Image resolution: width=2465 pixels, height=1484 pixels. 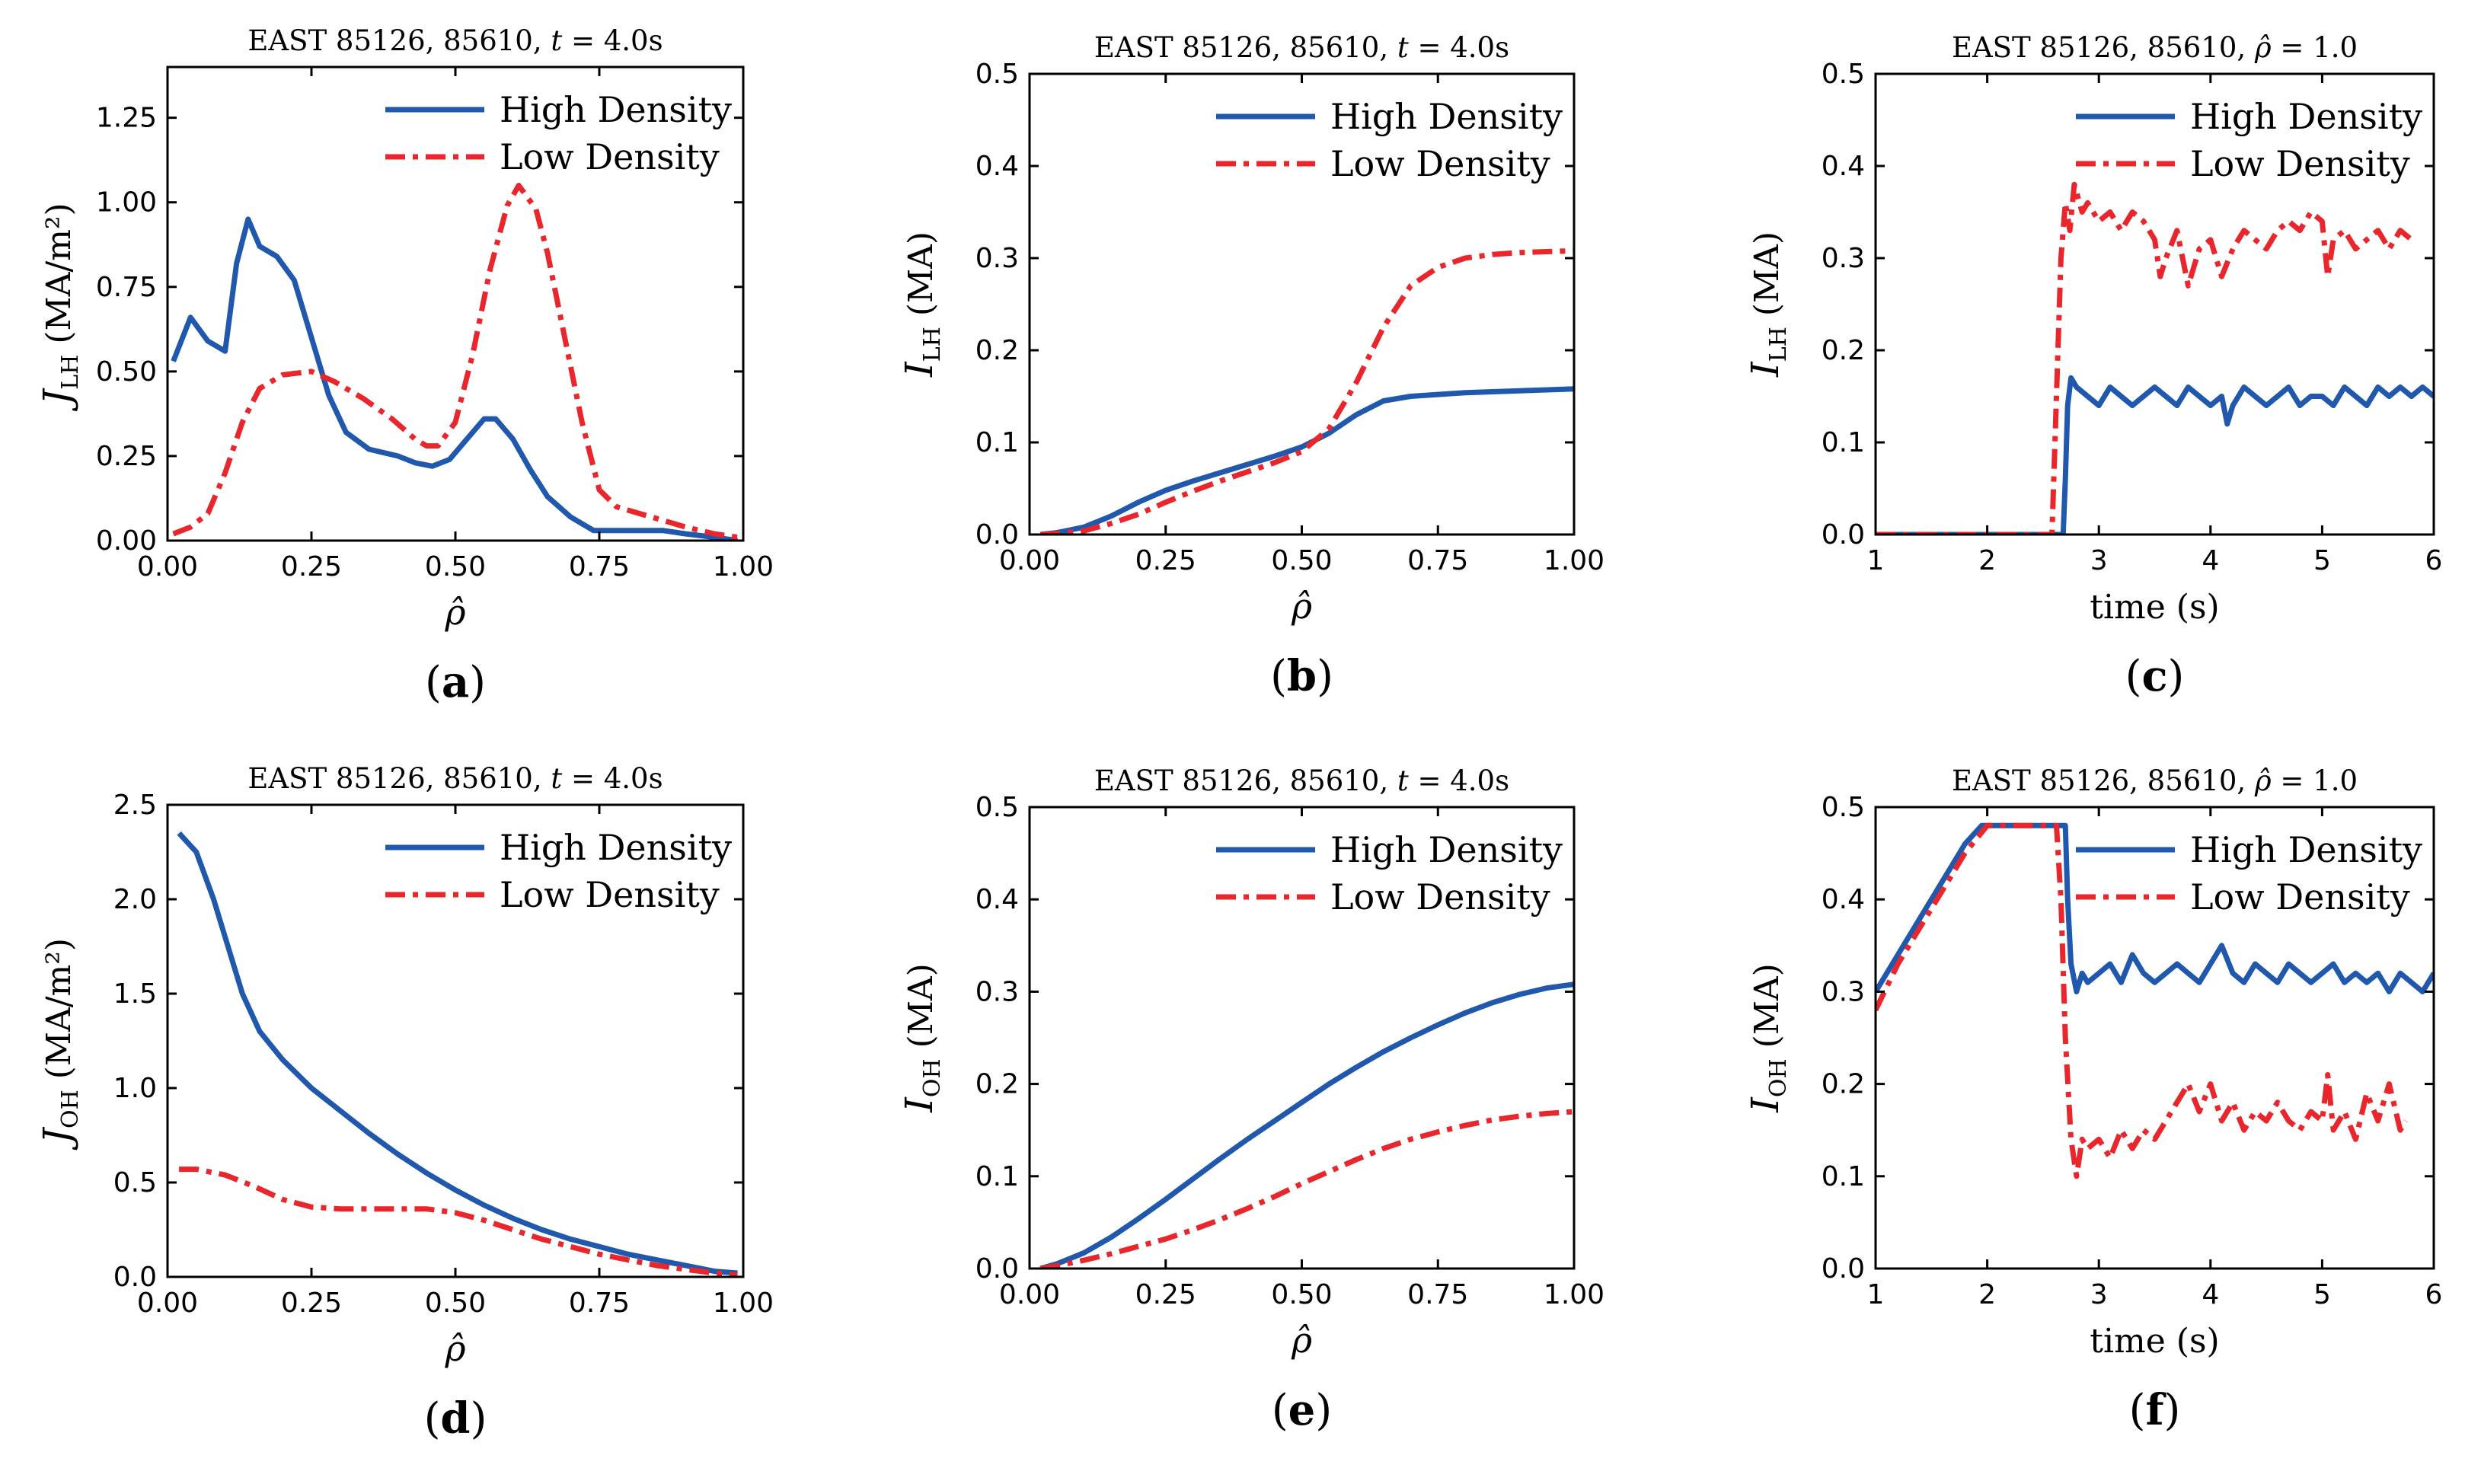 I want to click on panel-label: (f), so click(x=2155, y=1410).